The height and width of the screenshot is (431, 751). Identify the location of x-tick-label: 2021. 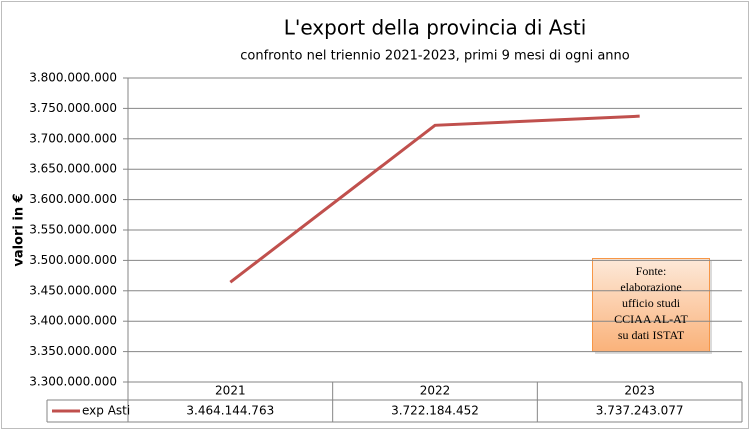
(230, 391).